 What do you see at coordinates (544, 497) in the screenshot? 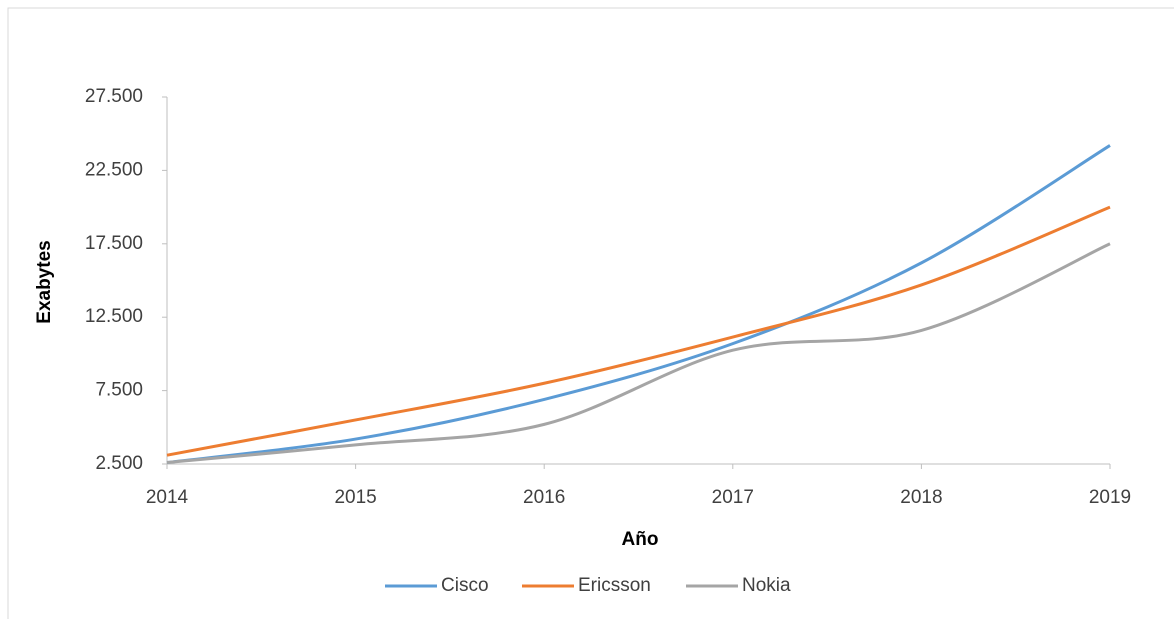
I see `x-tick-label: 2016` at bounding box center [544, 497].